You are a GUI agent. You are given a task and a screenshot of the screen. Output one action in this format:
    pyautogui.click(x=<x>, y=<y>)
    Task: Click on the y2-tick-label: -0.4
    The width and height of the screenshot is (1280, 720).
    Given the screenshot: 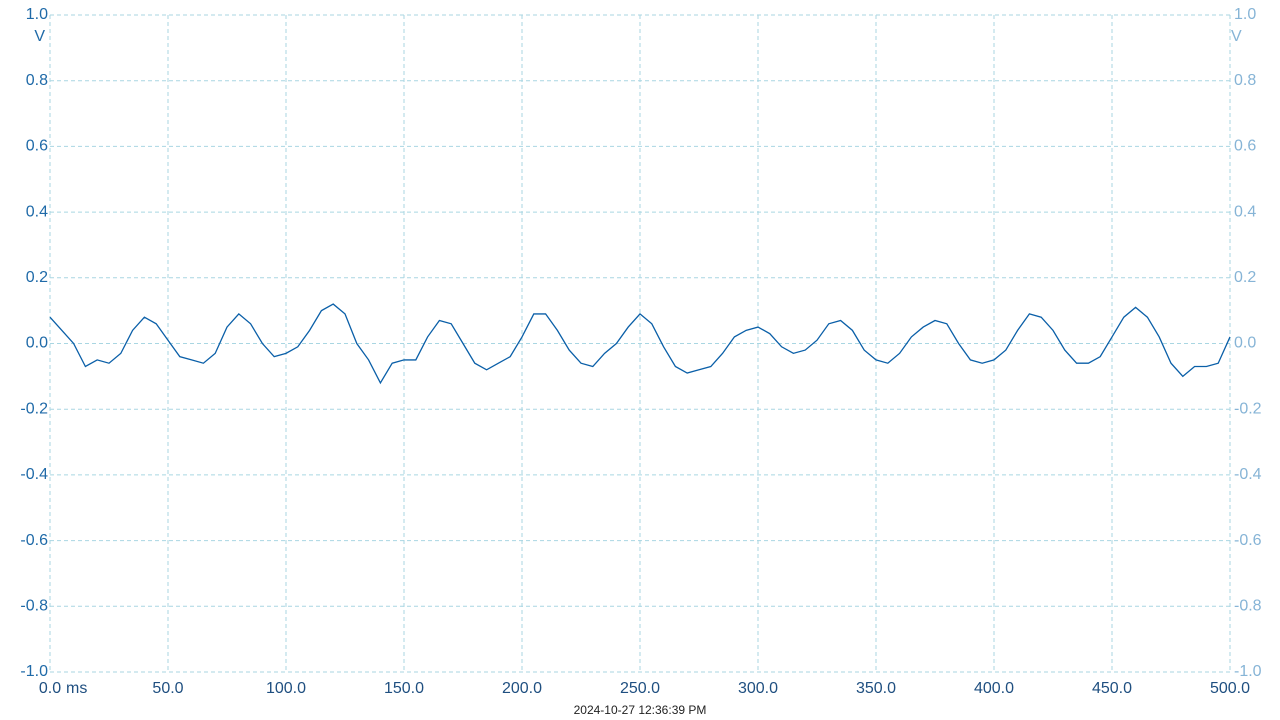 What is the action you would take?
    pyautogui.click(x=1248, y=474)
    